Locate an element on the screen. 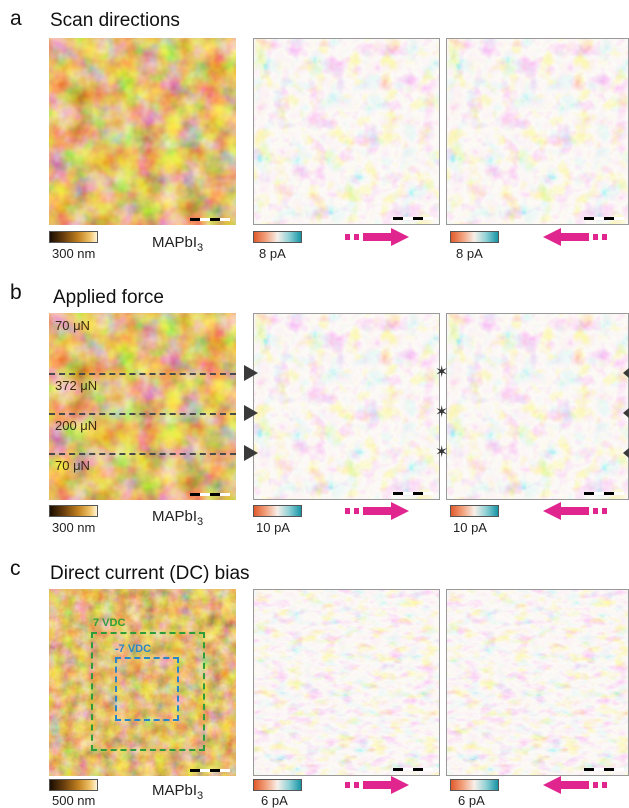 This screenshot has width=629, height=808. panel-a-backward-arrow-icon is located at coordinates (575, 237).